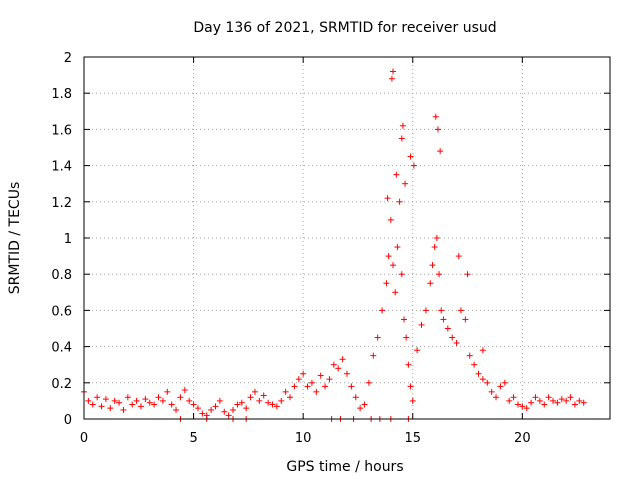 Image resolution: width=640 pixels, height=480 pixels. What do you see at coordinates (193, 438) in the screenshot?
I see `x-tick-label: 5` at bounding box center [193, 438].